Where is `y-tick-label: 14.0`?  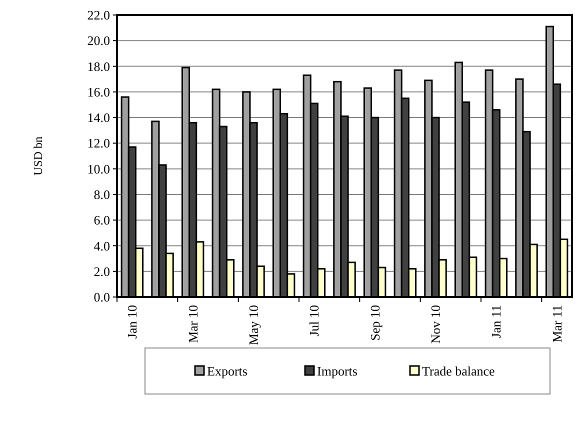
y-tick-label: 14.0 is located at coordinates (98, 118).